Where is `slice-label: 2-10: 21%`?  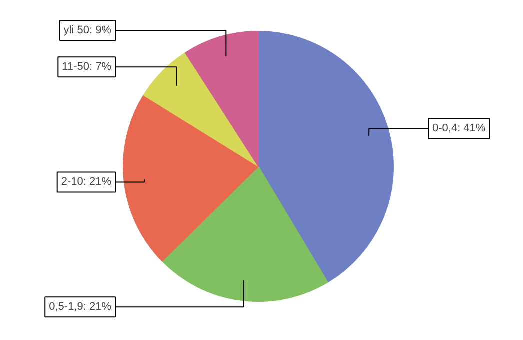
slice-label: 2-10: 21% is located at coordinates (86, 182).